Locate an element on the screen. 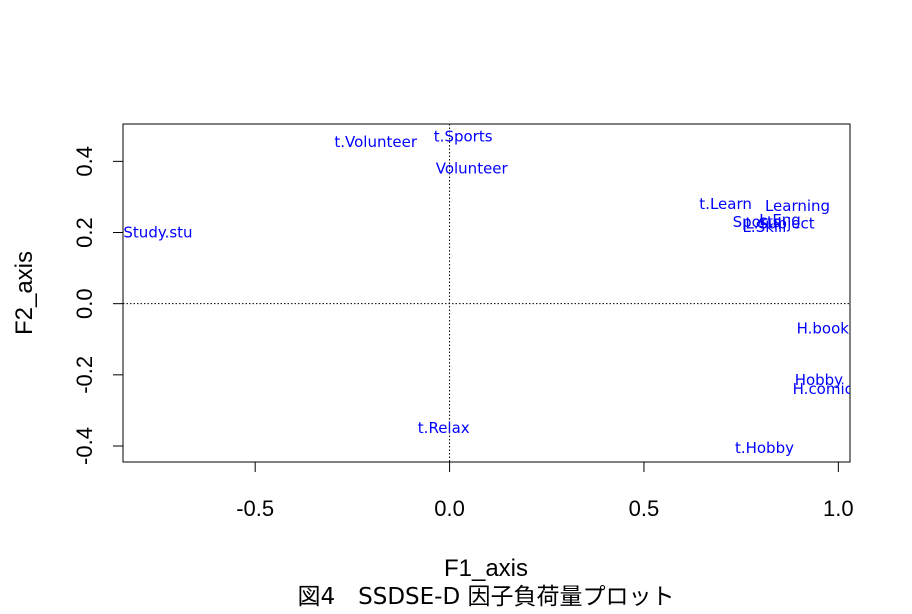 This screenshot has height=614, width=912. y-tick-label: -0.4 is located at coordinates (84, 446).